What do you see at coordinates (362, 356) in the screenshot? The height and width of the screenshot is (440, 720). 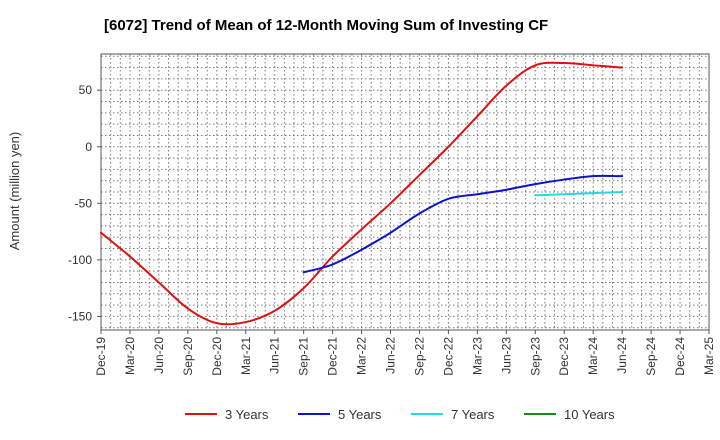 I see `x-tick-label: Mar-22` at bounding box center [362, 356].